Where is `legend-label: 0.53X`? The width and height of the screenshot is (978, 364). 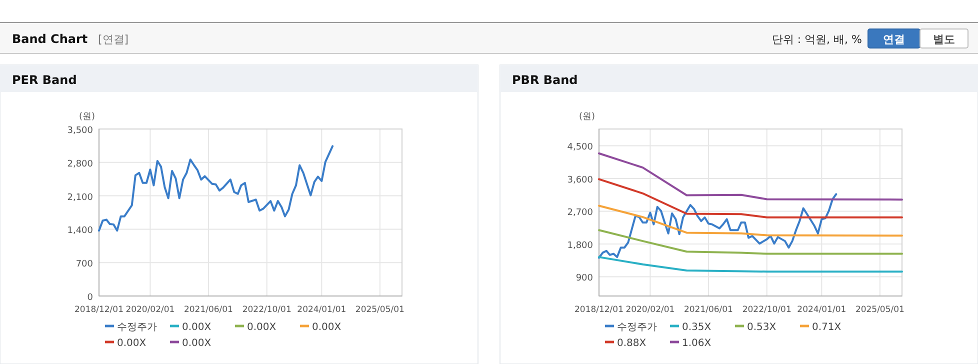
legend-label: 0.53X is located at coordinates (761, 327).